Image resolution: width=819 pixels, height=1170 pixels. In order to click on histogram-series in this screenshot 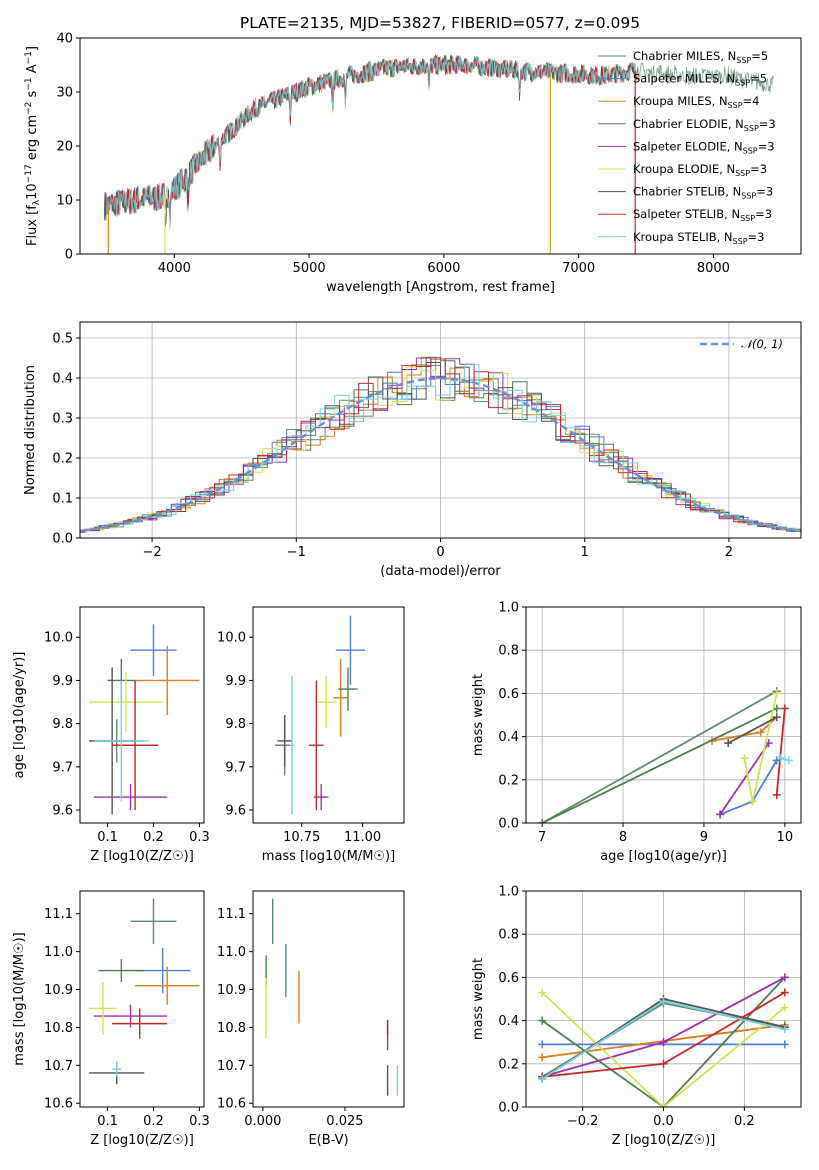, I will do `click(440, 445)`.